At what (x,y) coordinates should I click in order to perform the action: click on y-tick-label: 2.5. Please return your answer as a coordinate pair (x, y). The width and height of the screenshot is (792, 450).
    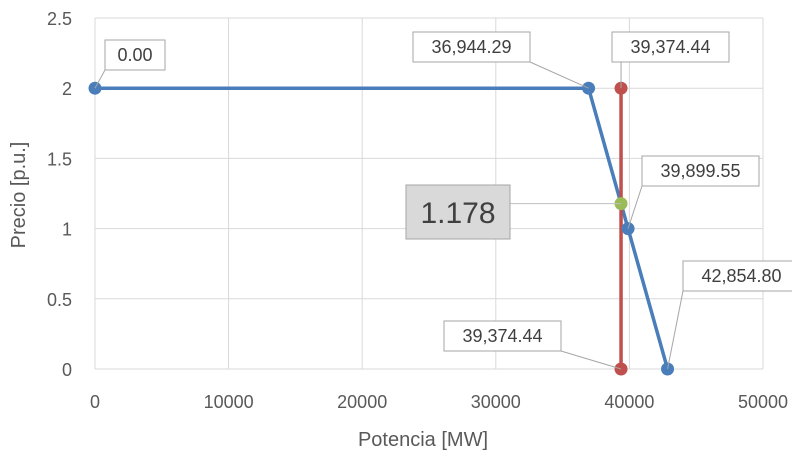
    Looking at the image, I should click on (59, 19).